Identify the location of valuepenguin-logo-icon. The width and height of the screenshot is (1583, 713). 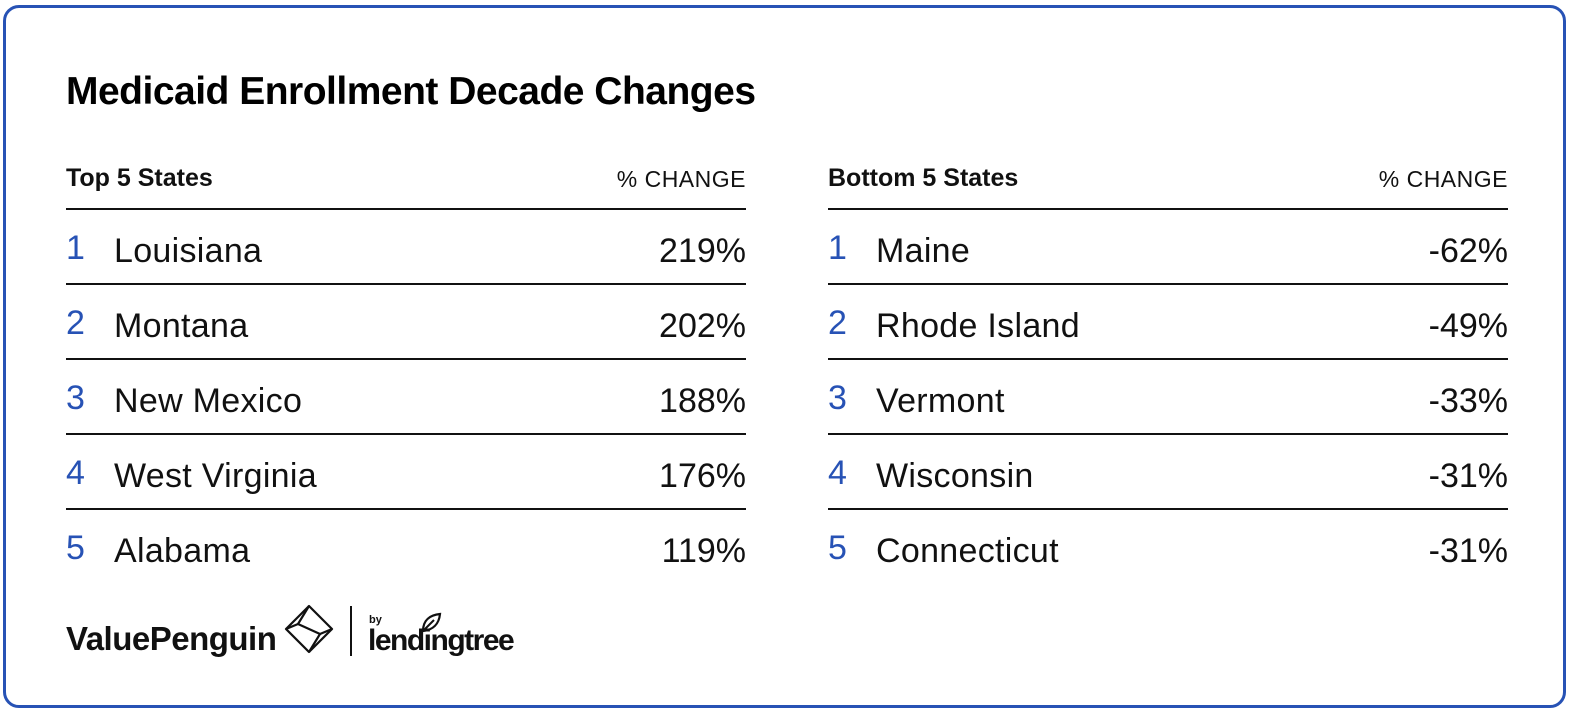
(309, 629).